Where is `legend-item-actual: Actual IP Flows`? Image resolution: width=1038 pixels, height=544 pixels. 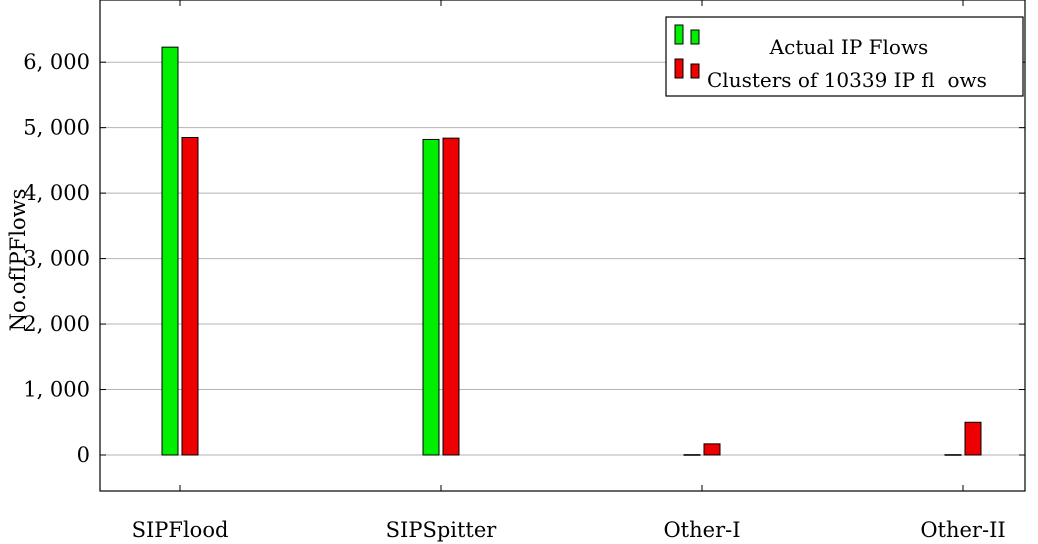
legend-item-actual: Actual IP Flows is located at coordinates (801, 41).